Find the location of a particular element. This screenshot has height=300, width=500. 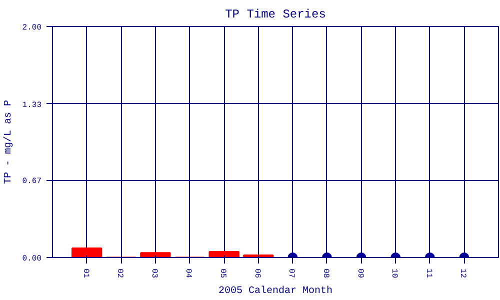

x-tick-label: 03 is located at coordinates (153, 273).